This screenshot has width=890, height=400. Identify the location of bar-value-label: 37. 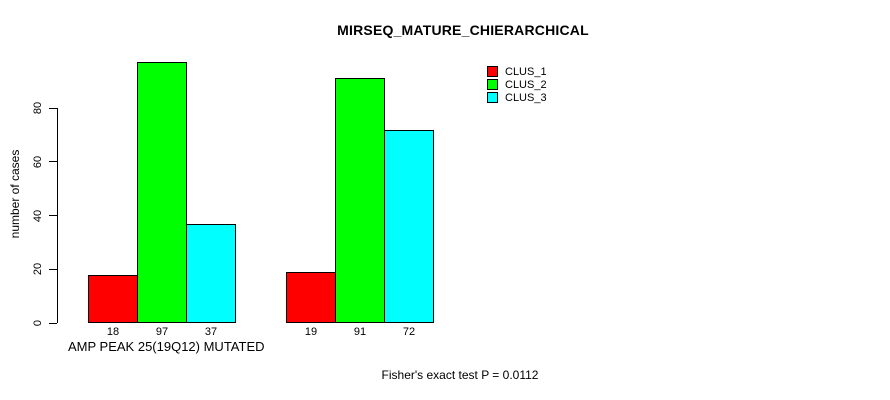
(211, 332).